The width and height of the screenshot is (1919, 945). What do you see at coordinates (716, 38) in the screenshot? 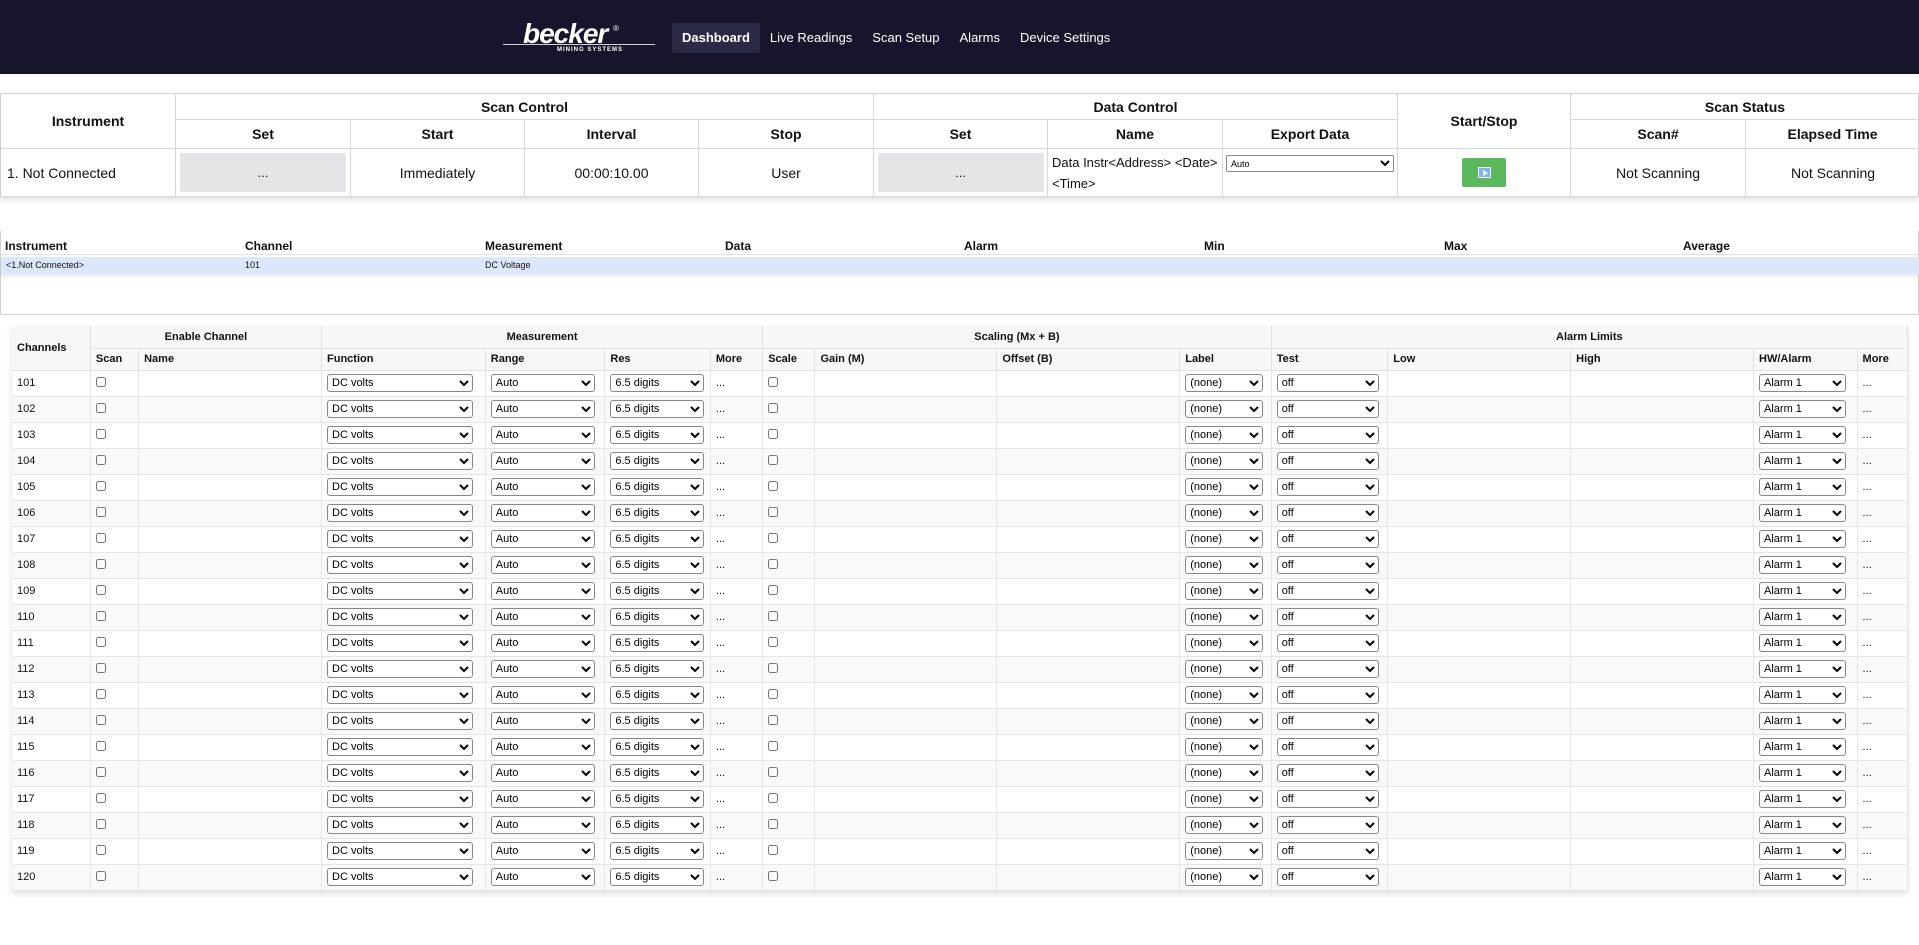
I see `nav-dashboard: Dashboard` at bounding box center [716, 38].